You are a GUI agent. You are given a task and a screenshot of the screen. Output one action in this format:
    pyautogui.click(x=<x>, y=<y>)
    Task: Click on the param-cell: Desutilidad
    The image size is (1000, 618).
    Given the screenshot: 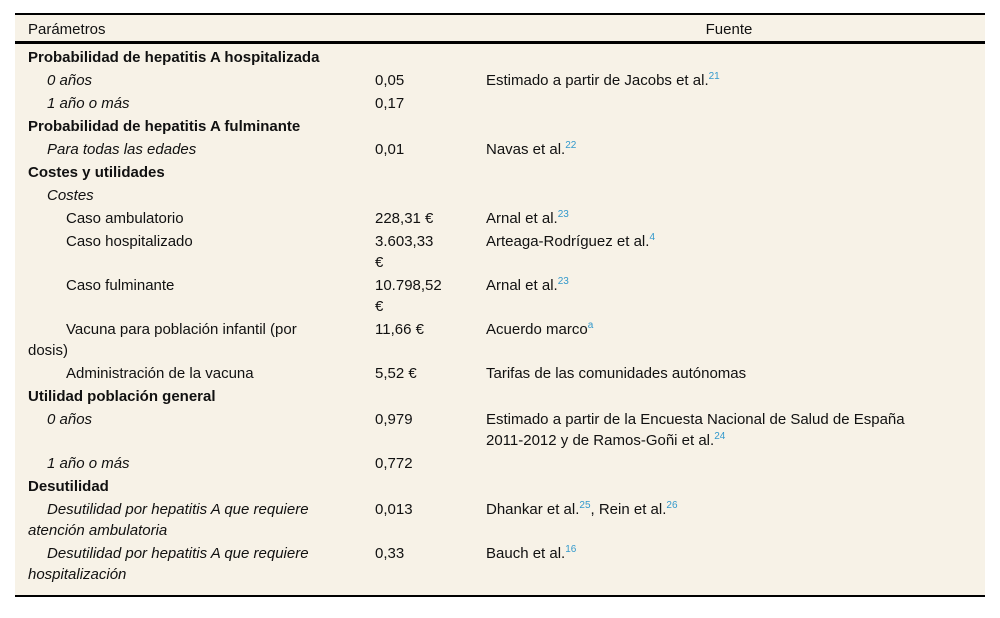 What is the action you would take?
    pyautogui.click(x=201, y=487)
    